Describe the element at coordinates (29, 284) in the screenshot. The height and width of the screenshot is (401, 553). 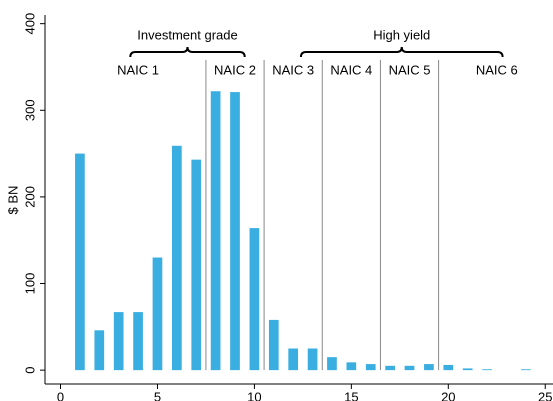
I see `y-tick-label: 100` at that location.